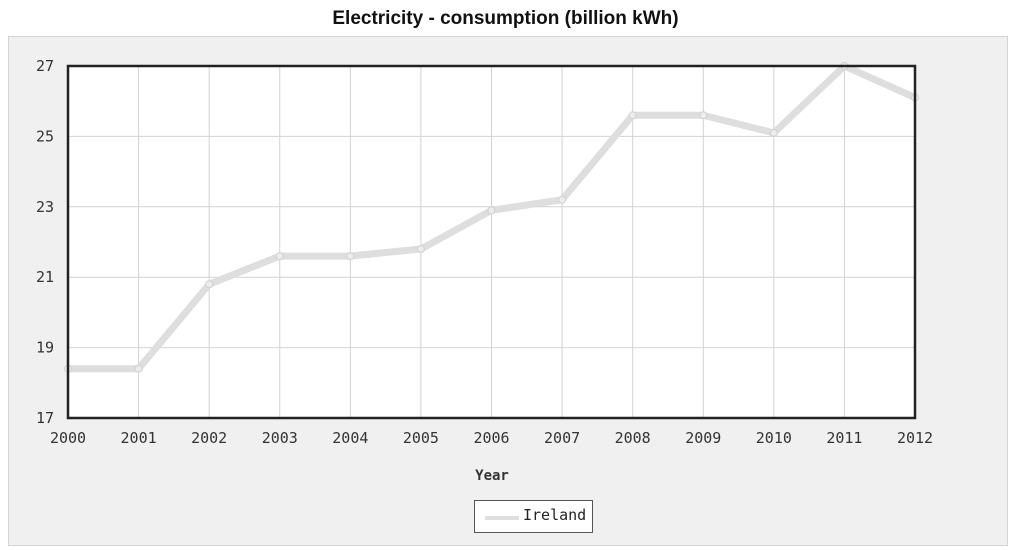 This screenshot has width=1011, height=550. Describe the element at coordinates (45, 66) in the screenshot. I see `y-tick-label: 27` at that location.